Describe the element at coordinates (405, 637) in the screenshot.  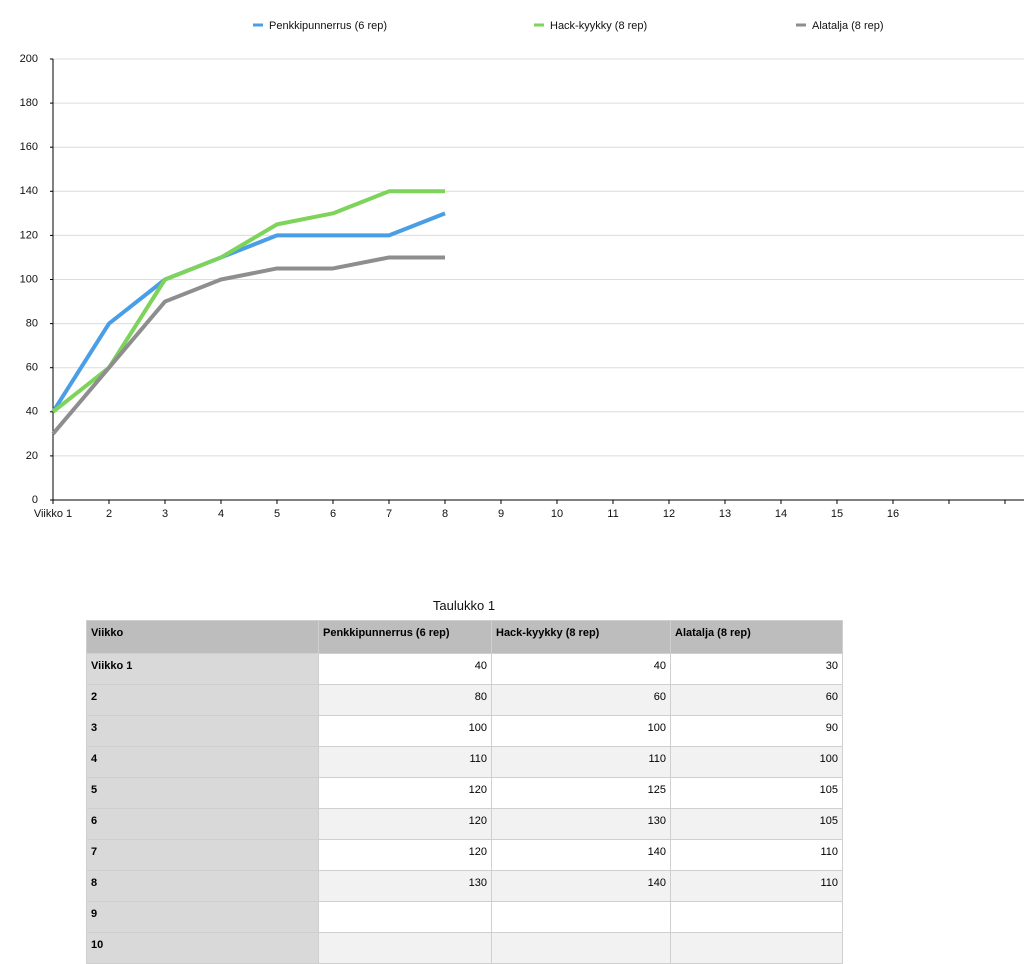
I see `header-cell: Penkkipunnerrus (6 rep)` at that location.